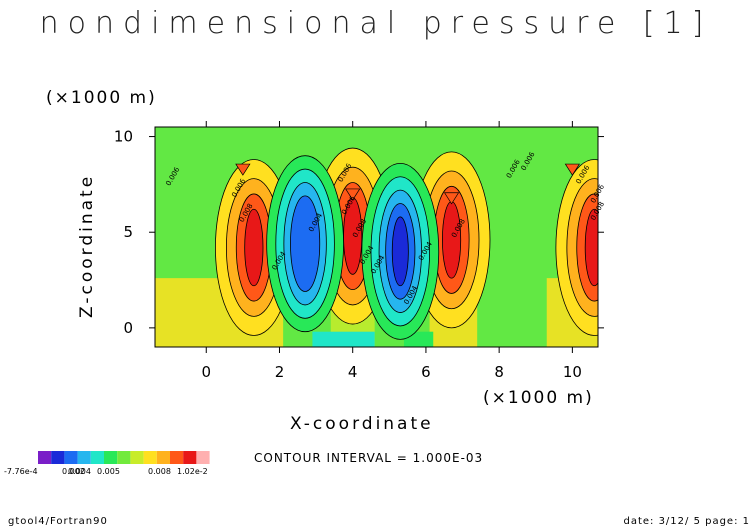 The width and height of the screenshot is (752, 532). I want to click on y-tick-label: 5, so click(128, 232).